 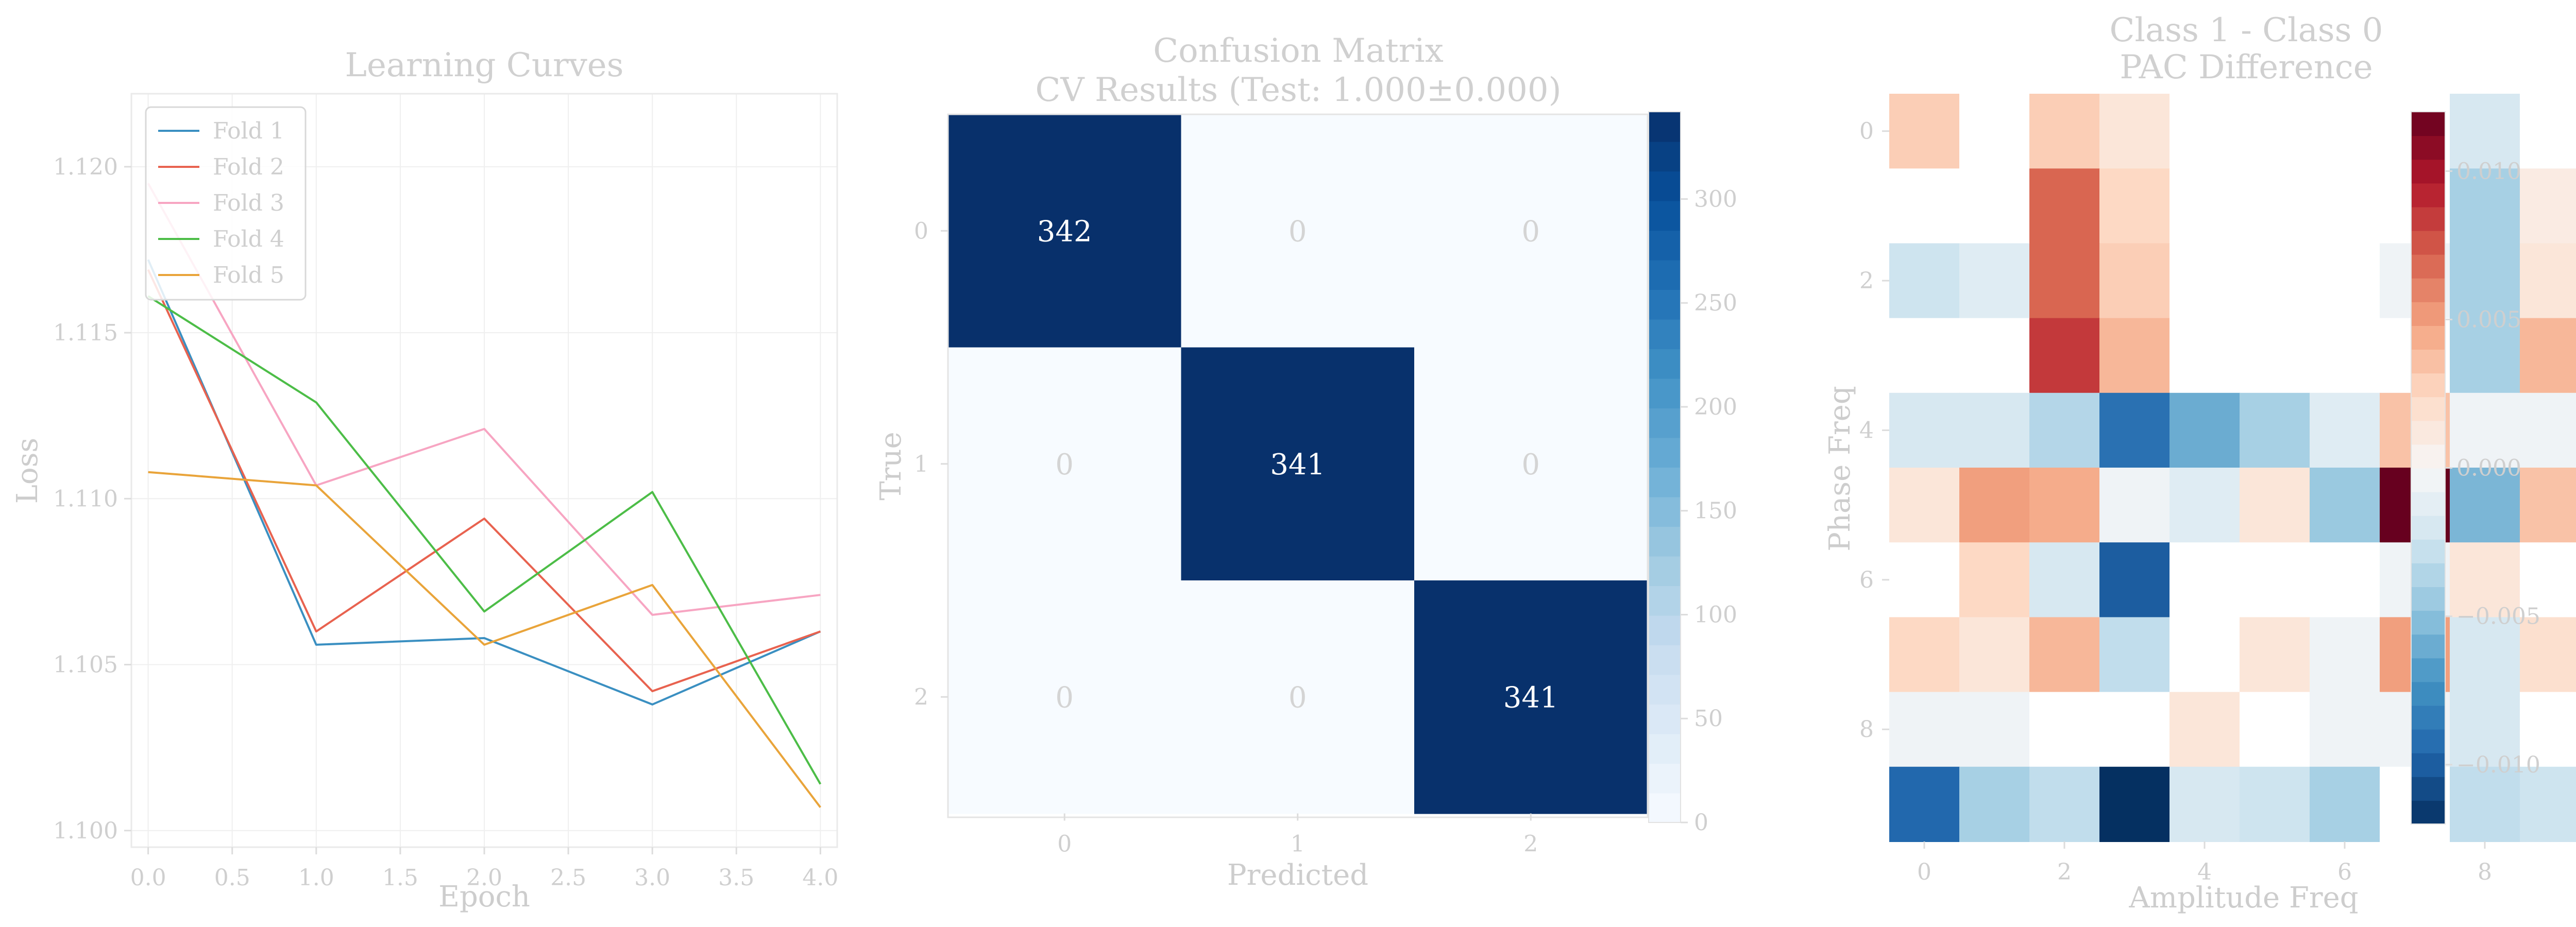 I want to click on colorbar-tick-label: 0.000, so click(x=2488, y=468).